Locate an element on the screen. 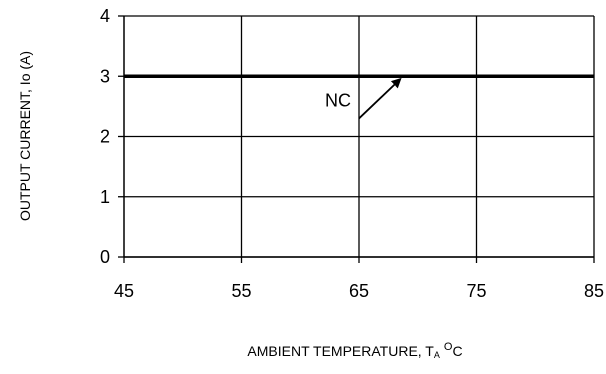 Image resolution: width=606 pixels, height=374 pixels. x-tick-label-55: 55 is located at coordinates (241, 291).